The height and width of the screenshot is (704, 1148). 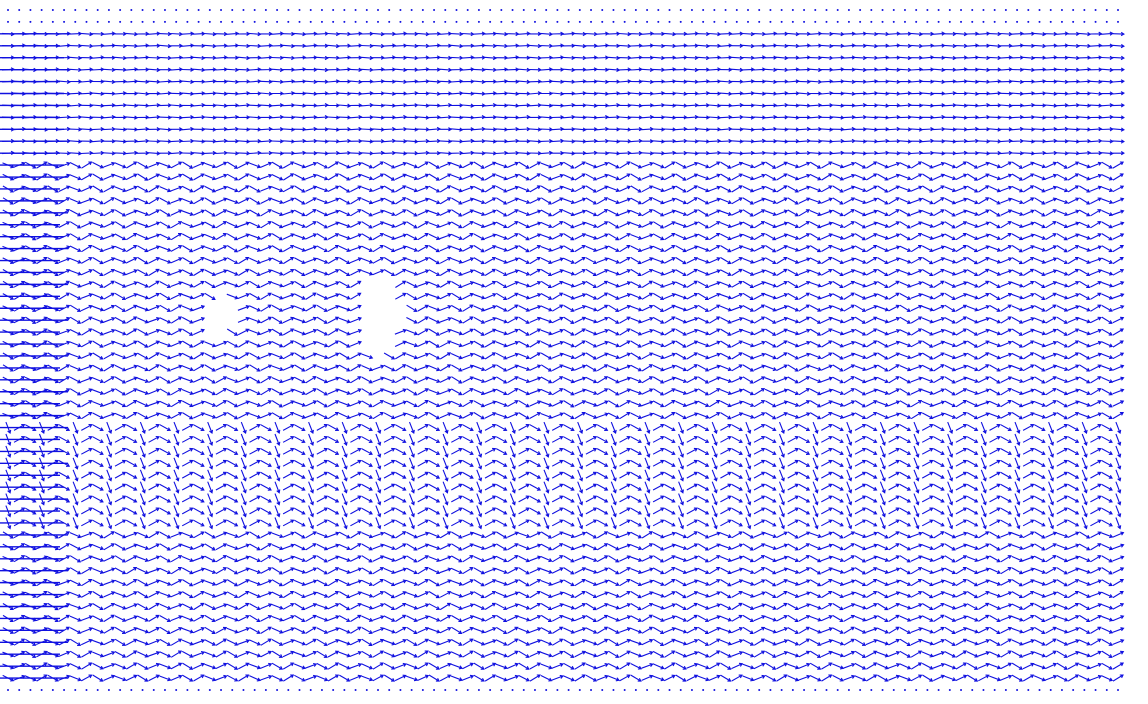 What do you see at coordinates (109, 236) in the screenshot?
I see `vector-arrow-1909` at bounding box center [109, 236].